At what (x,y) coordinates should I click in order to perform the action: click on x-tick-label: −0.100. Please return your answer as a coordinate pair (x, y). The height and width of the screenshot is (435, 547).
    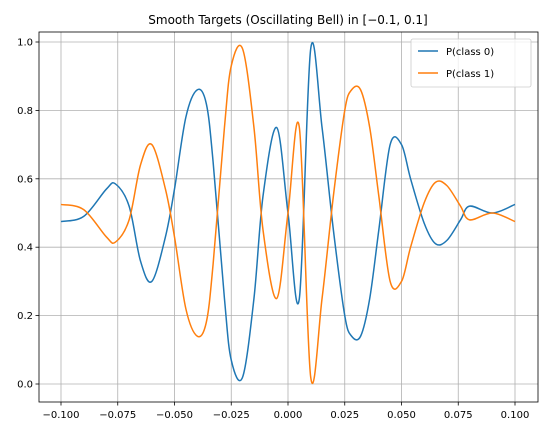
    Looking at the image, I should click on (60, 415).